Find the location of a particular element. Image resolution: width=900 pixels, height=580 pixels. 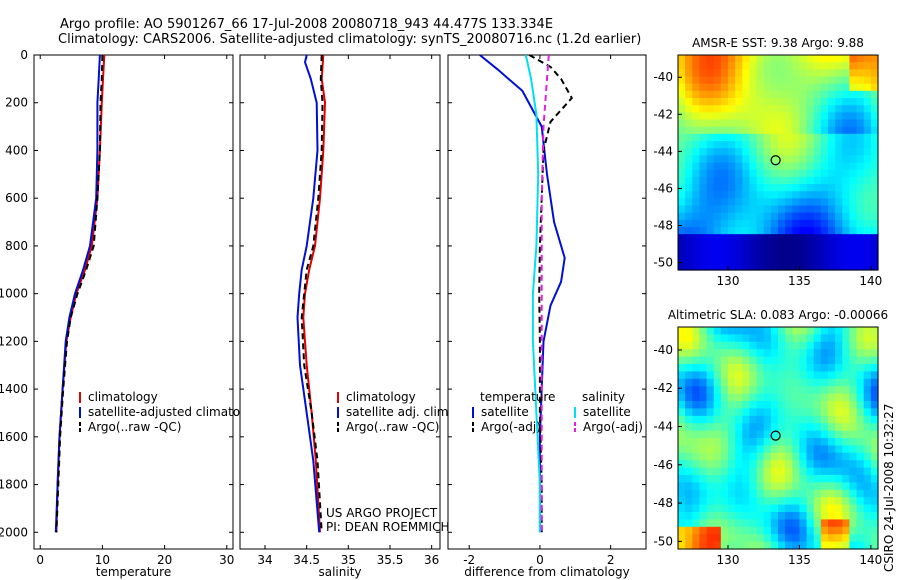

temperature-xlabel: temperature is located at coordinates (133, 572).